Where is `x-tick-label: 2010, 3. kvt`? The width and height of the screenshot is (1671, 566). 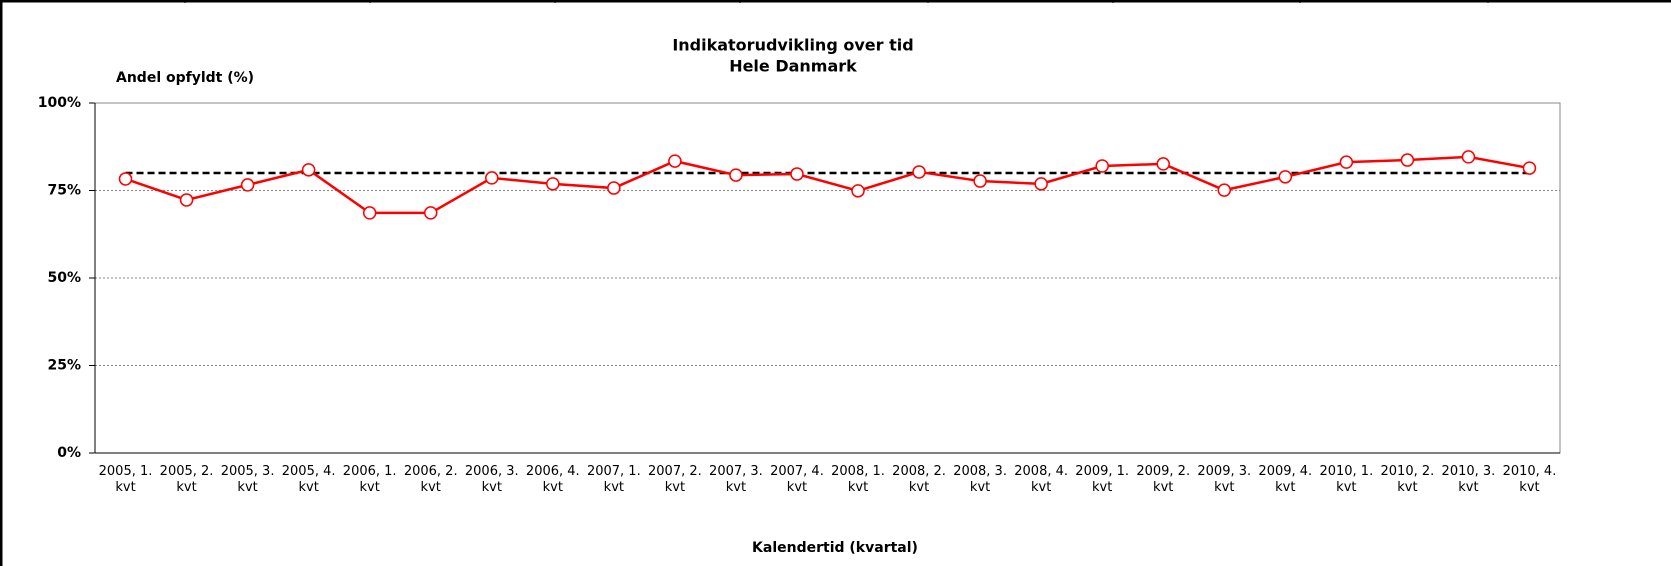
x-tick-label: 2010, 3. kvt is located at coordinates (1468, 479).